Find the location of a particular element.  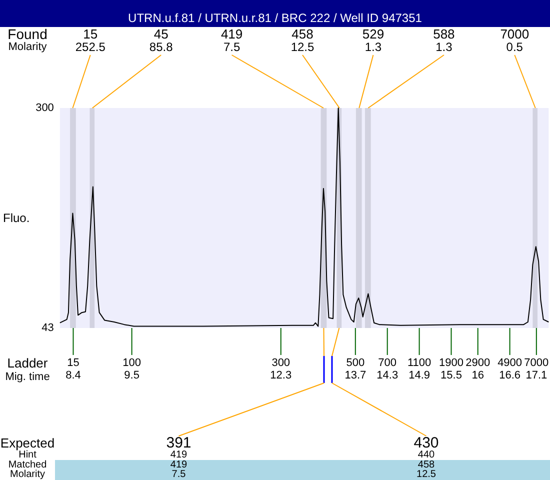

x-tick-label: 16 is located at coordinates (478, 376).